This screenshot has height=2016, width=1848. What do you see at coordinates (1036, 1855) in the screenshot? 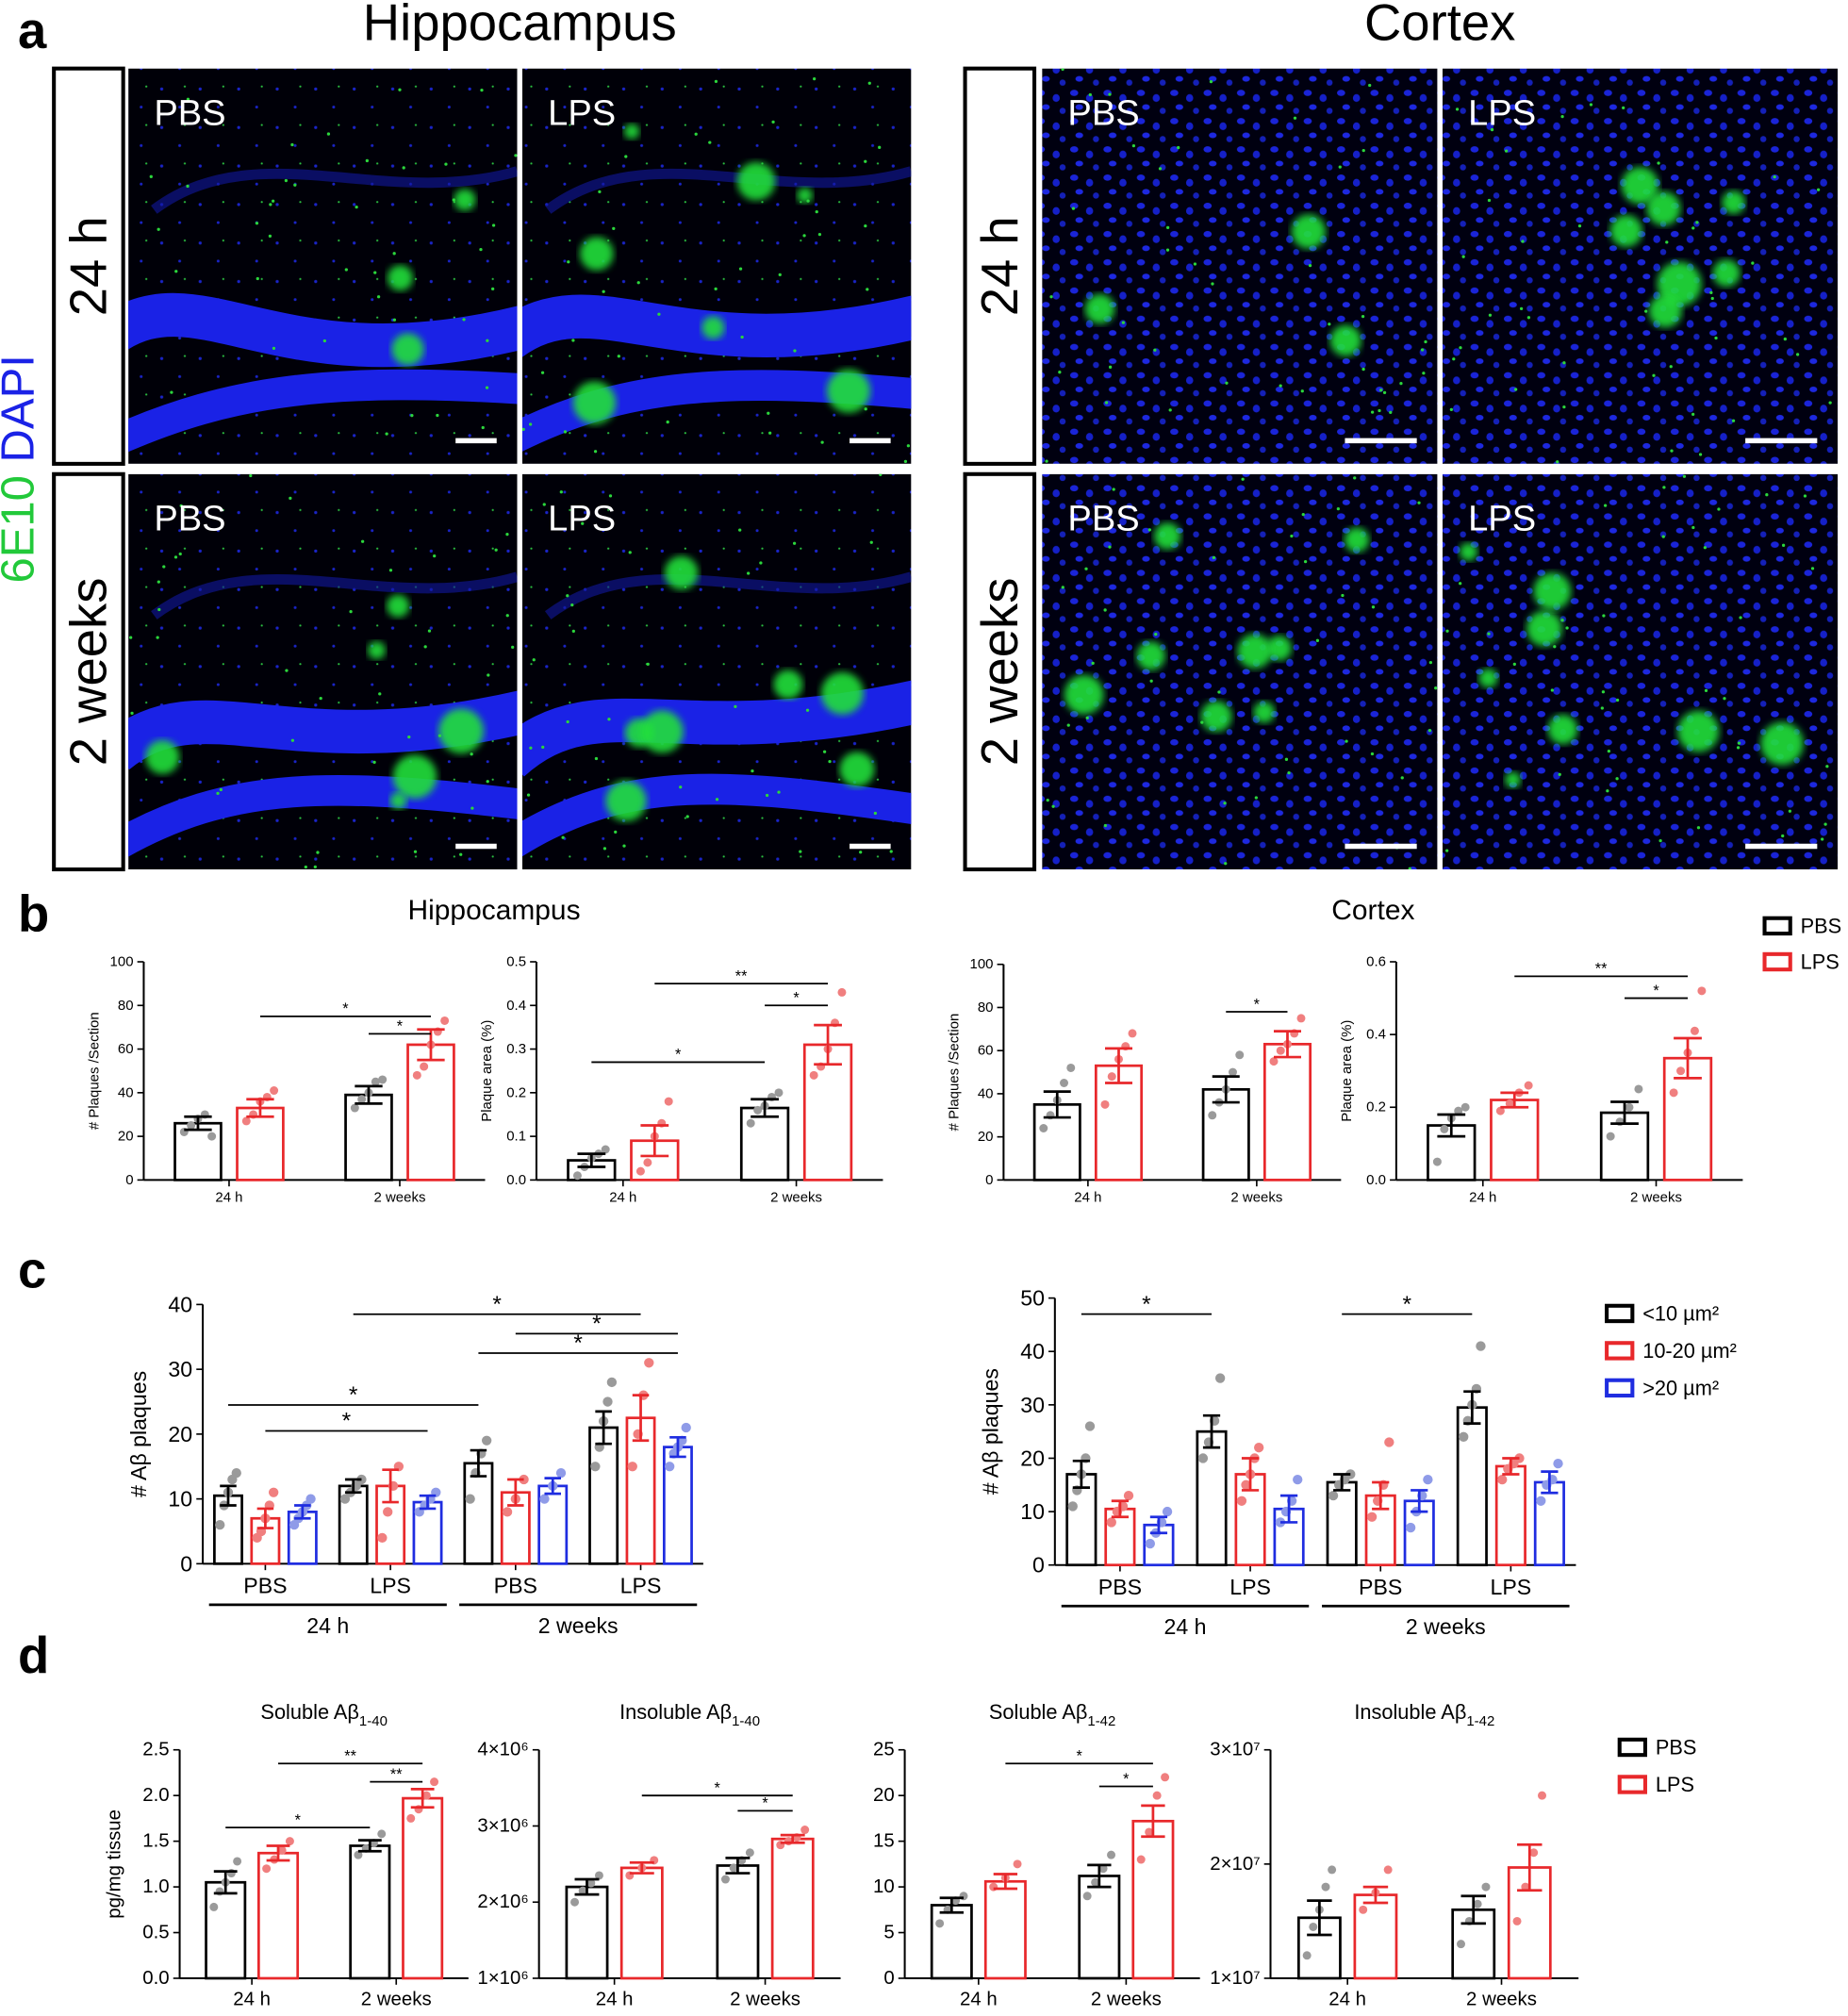
I see `chart: 0 5 10 15 20 25 Soluble Aβ1-42 24 h 2 weeks * *` at bounding box center [1036, 1855].